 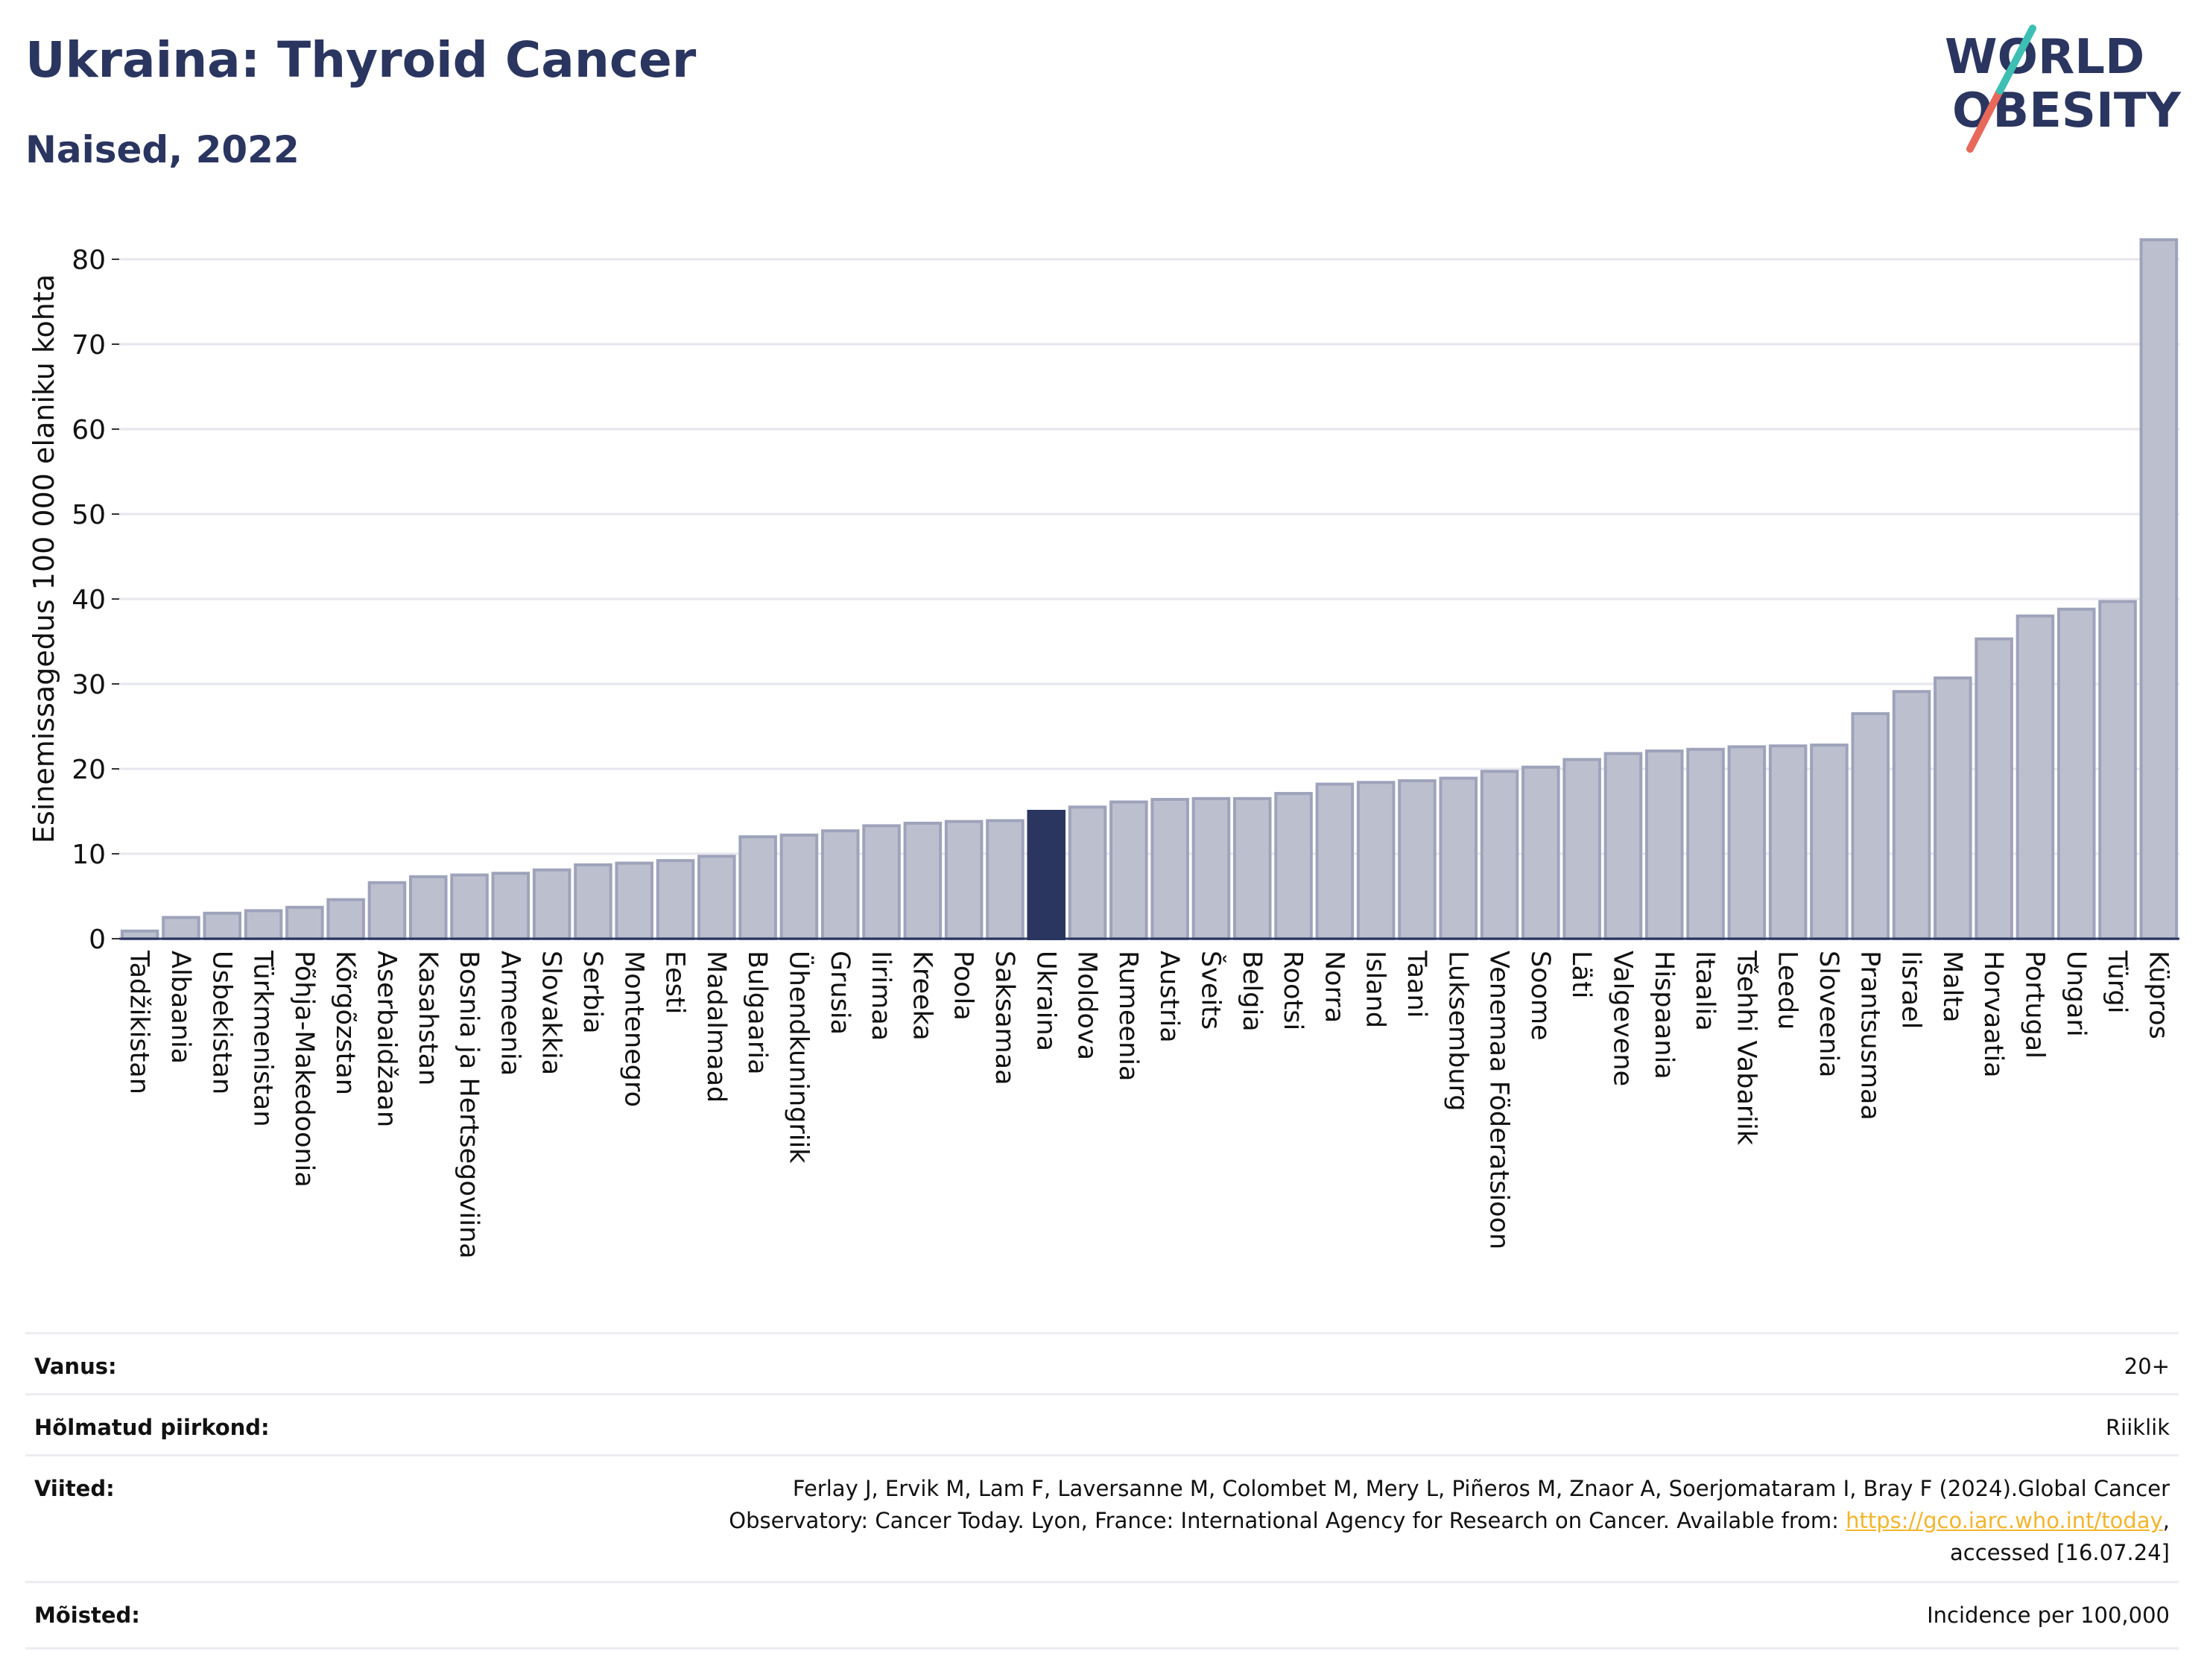 What do you see at coordinates (2048, 1615) in the screenshot?
I see `definitions-value: Incidence per 100,000` at bounding box center [2048, 1615].